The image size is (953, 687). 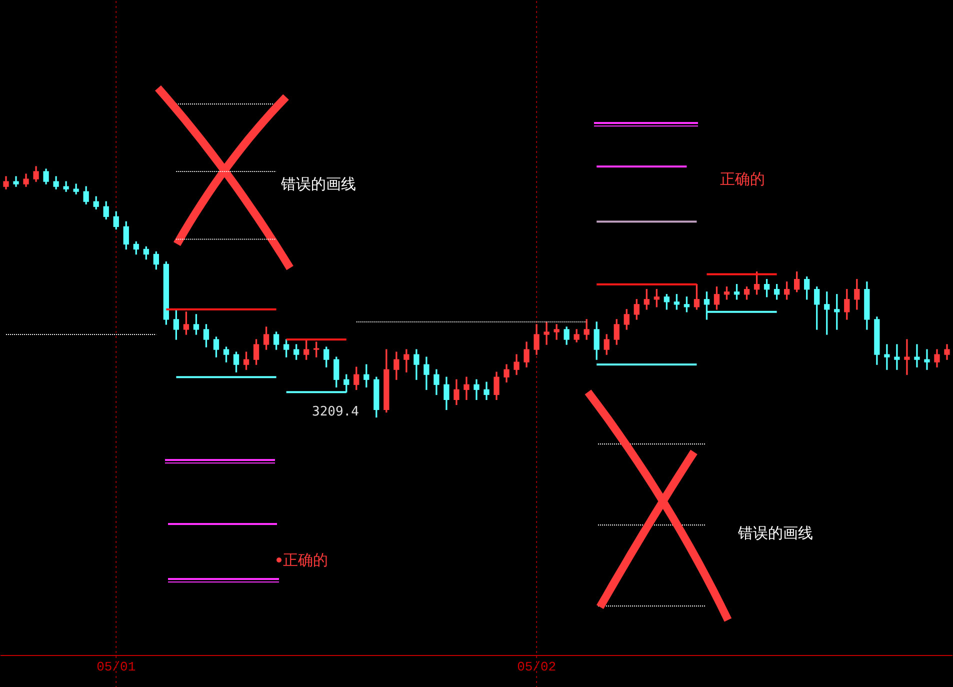 I want to click on x-tick-label: 05/02, so click(x=536, y=667).